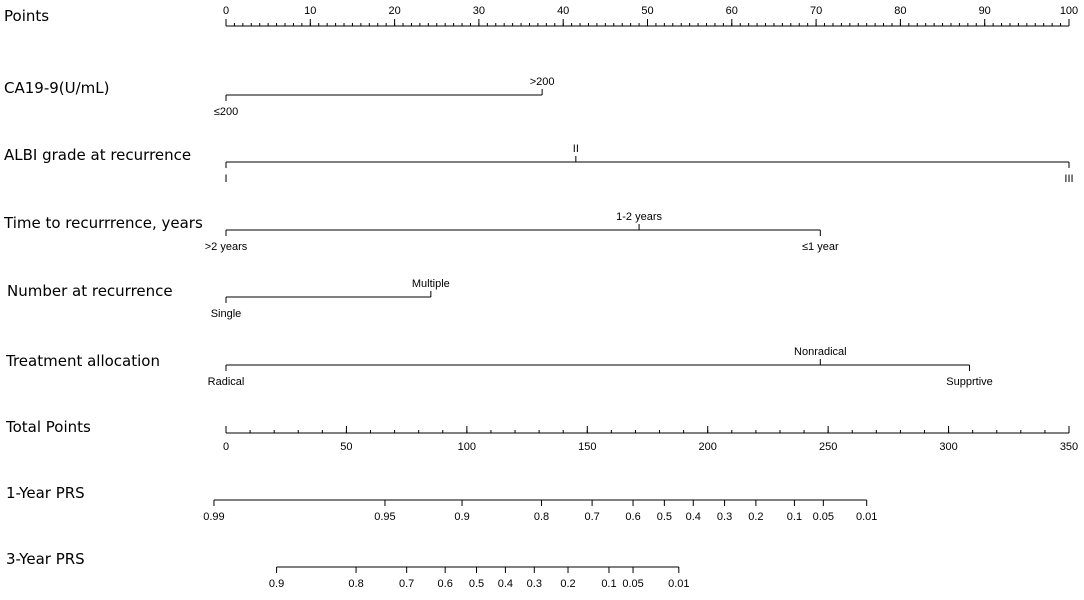  I want to click on tick-label: 60, so click(732, 11).